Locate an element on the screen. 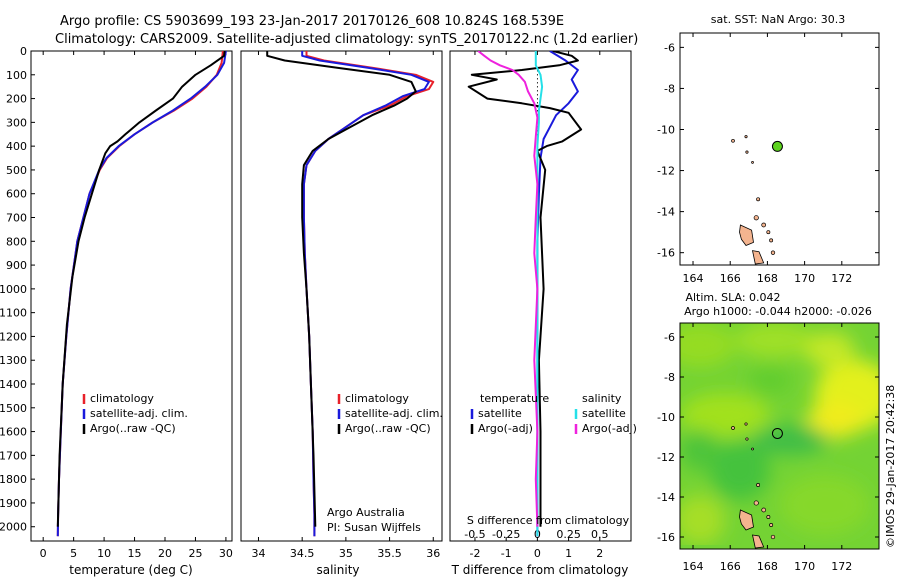 The image size is (900, 580). x-tick-label: 10 is located at coordinates (104, 553).